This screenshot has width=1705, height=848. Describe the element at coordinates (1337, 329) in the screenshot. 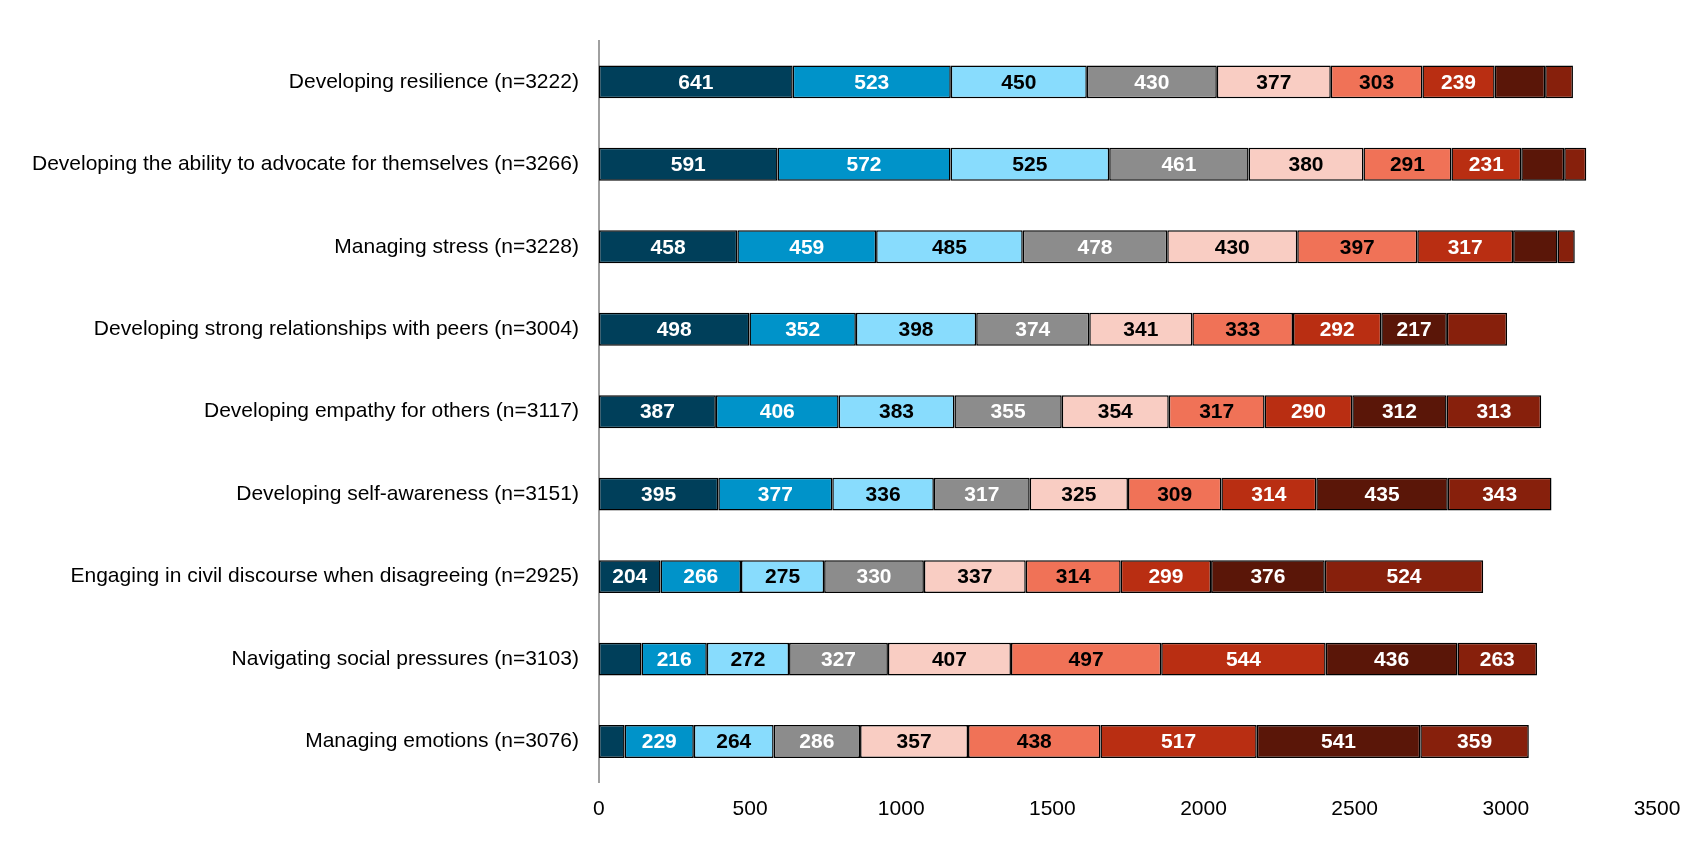

I see `data-label: 292` at that location.